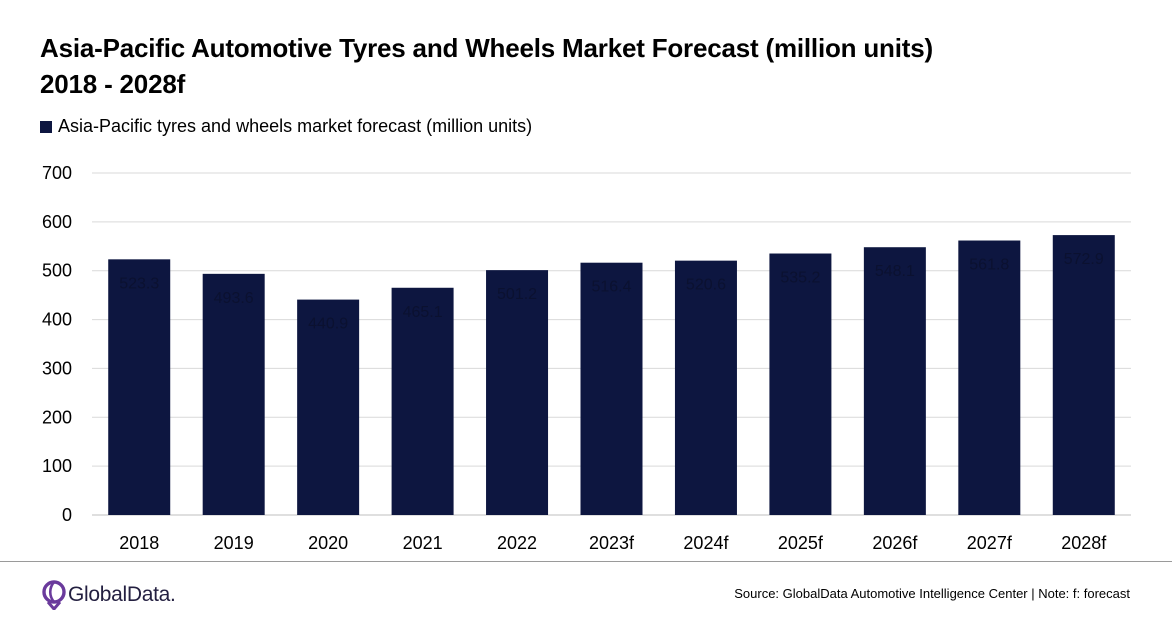 The image size is (1172, 628). Describe the element at coordinates (122, 594) in the screenshot. I see `logo-text: GlobalData.` at that location.